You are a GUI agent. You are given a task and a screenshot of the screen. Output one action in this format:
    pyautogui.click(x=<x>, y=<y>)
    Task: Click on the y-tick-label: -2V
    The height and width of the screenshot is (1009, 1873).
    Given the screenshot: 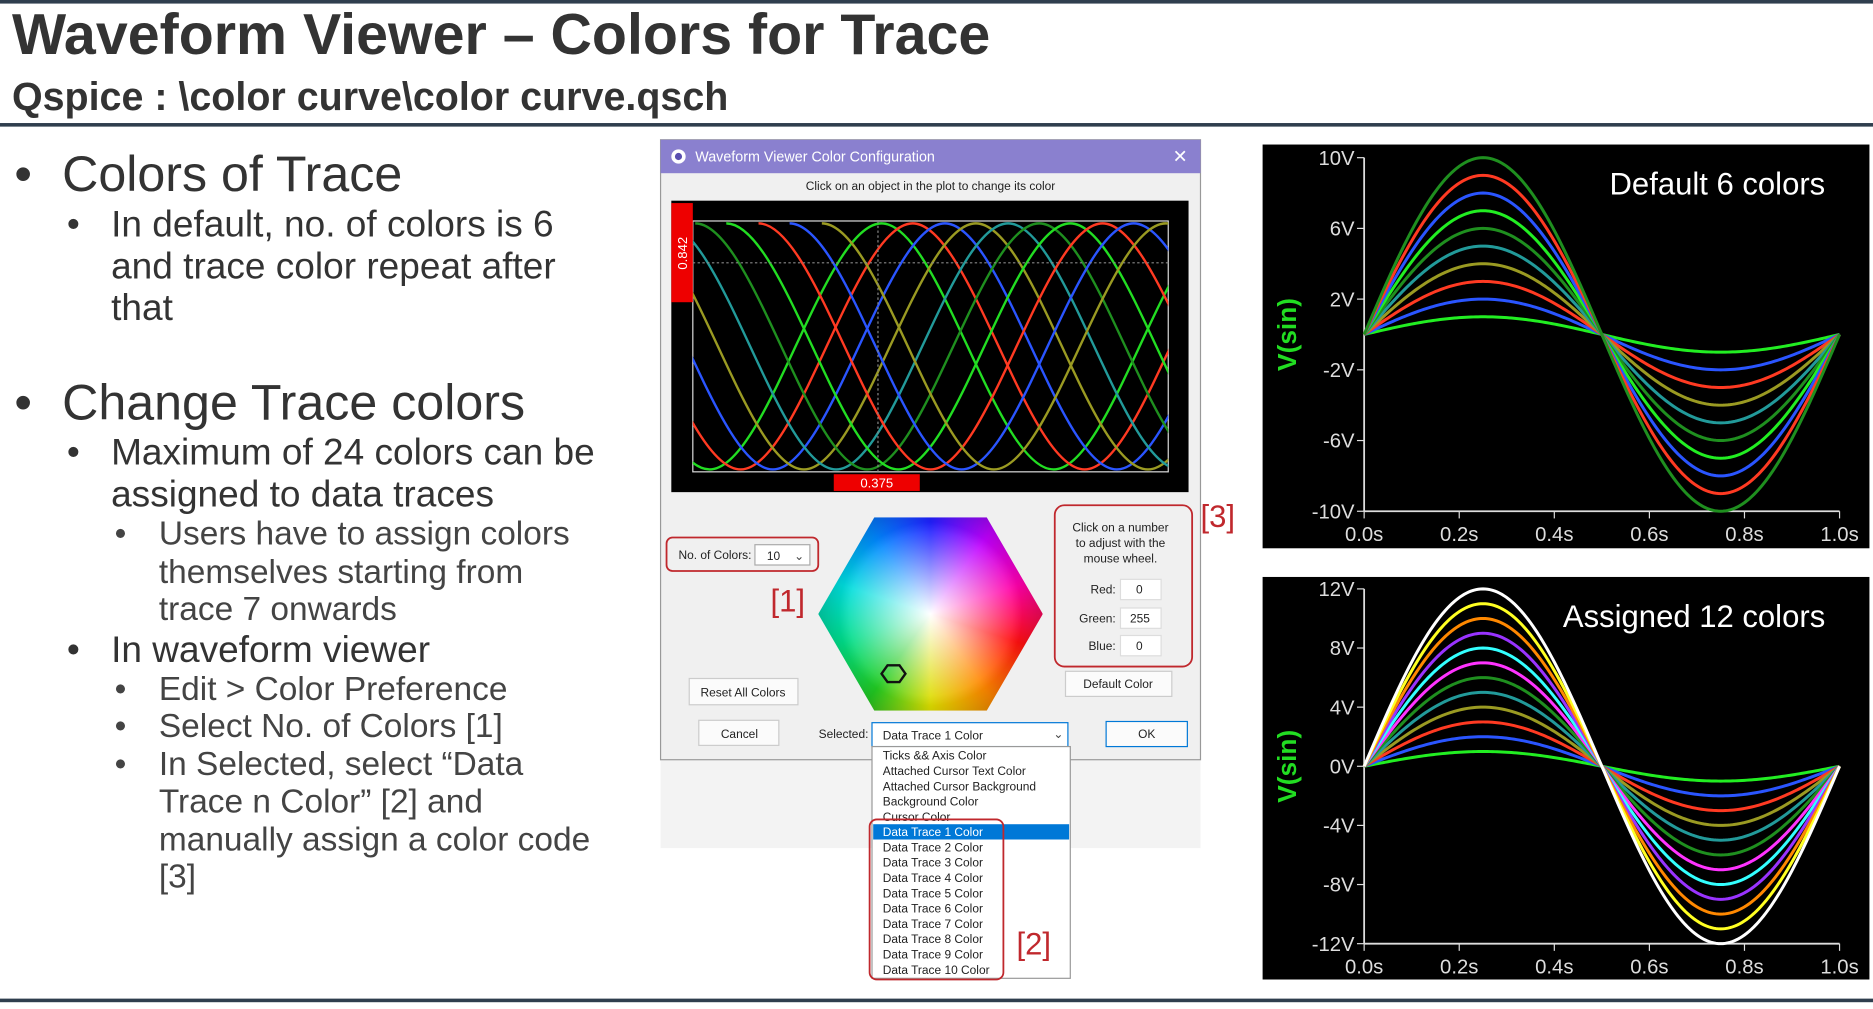 What is the action you would take?
    pyautogui.click(x=1339, y=371)
    